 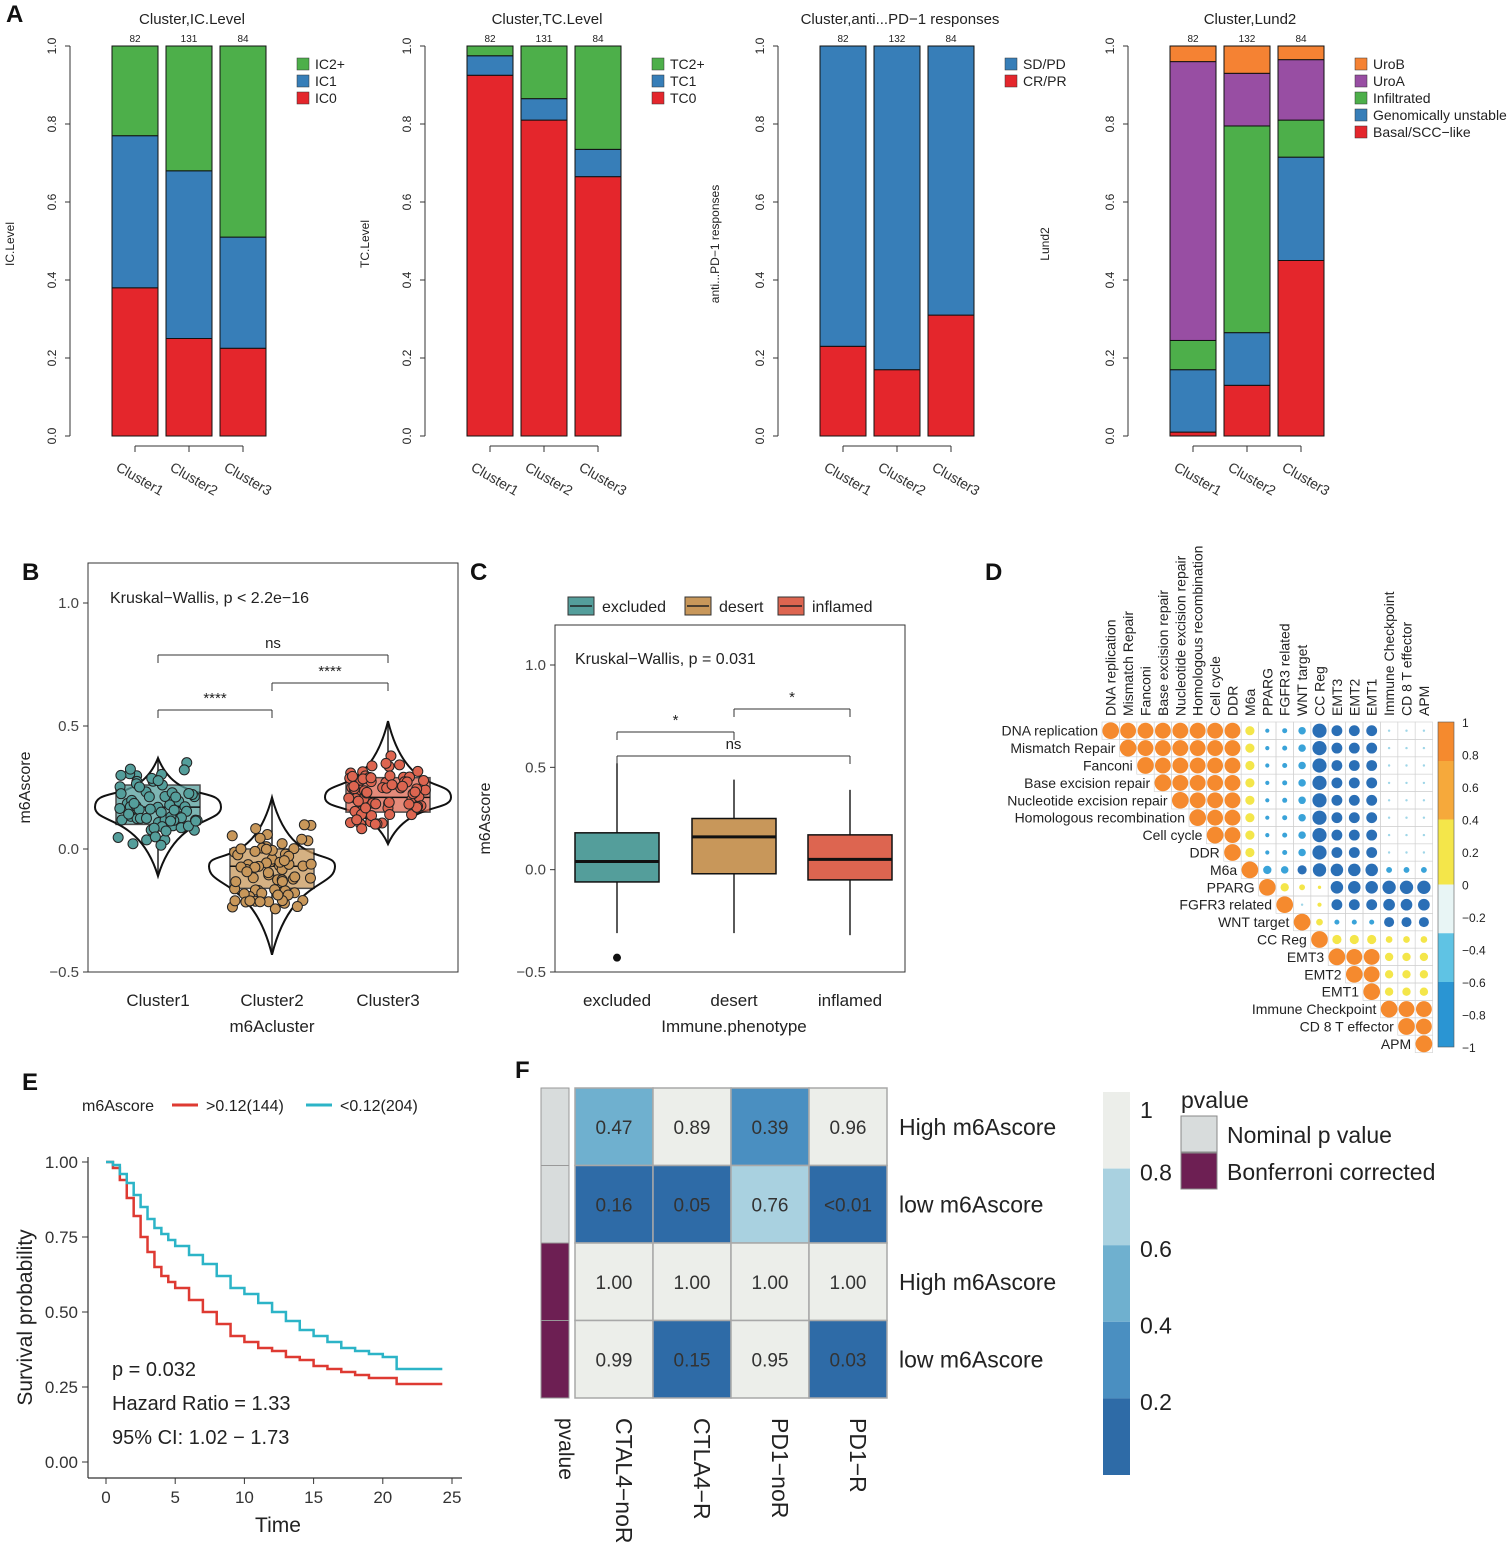 I want to click on row-label: High m6Ascore, so click(x=977, y=1127).